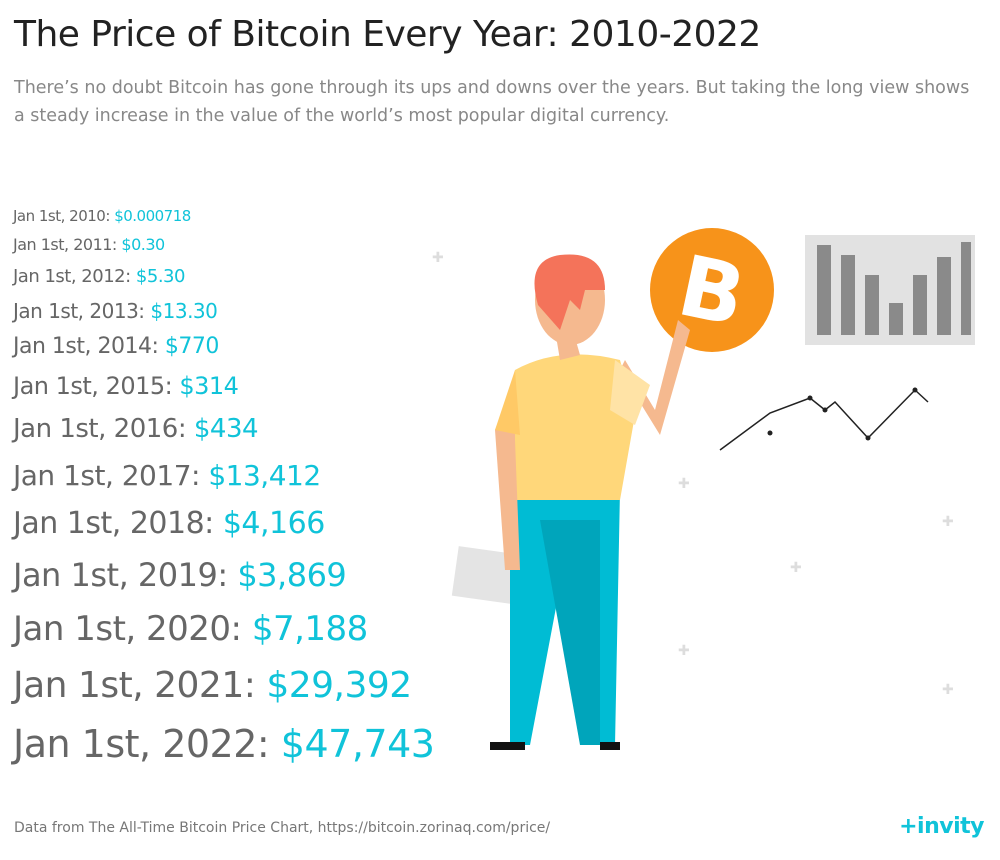 Image resolution: width=1000 pixels, height=860 pixels. I want to click on row-price: $4,166, so click(273, 523).